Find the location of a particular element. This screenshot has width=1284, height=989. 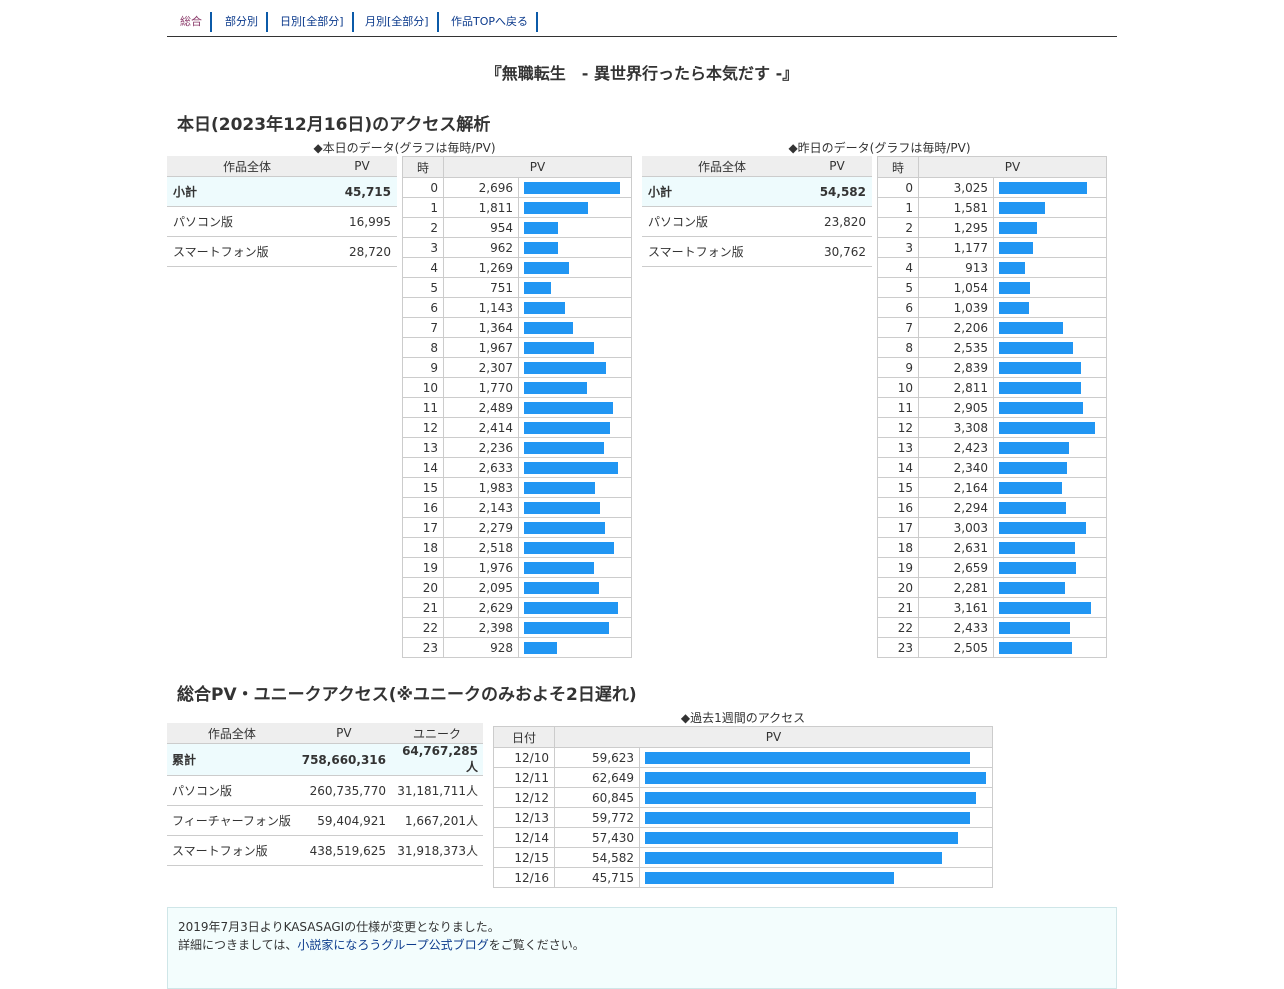

bar-value-label: 54,582 is located at coordinates (597, 857).